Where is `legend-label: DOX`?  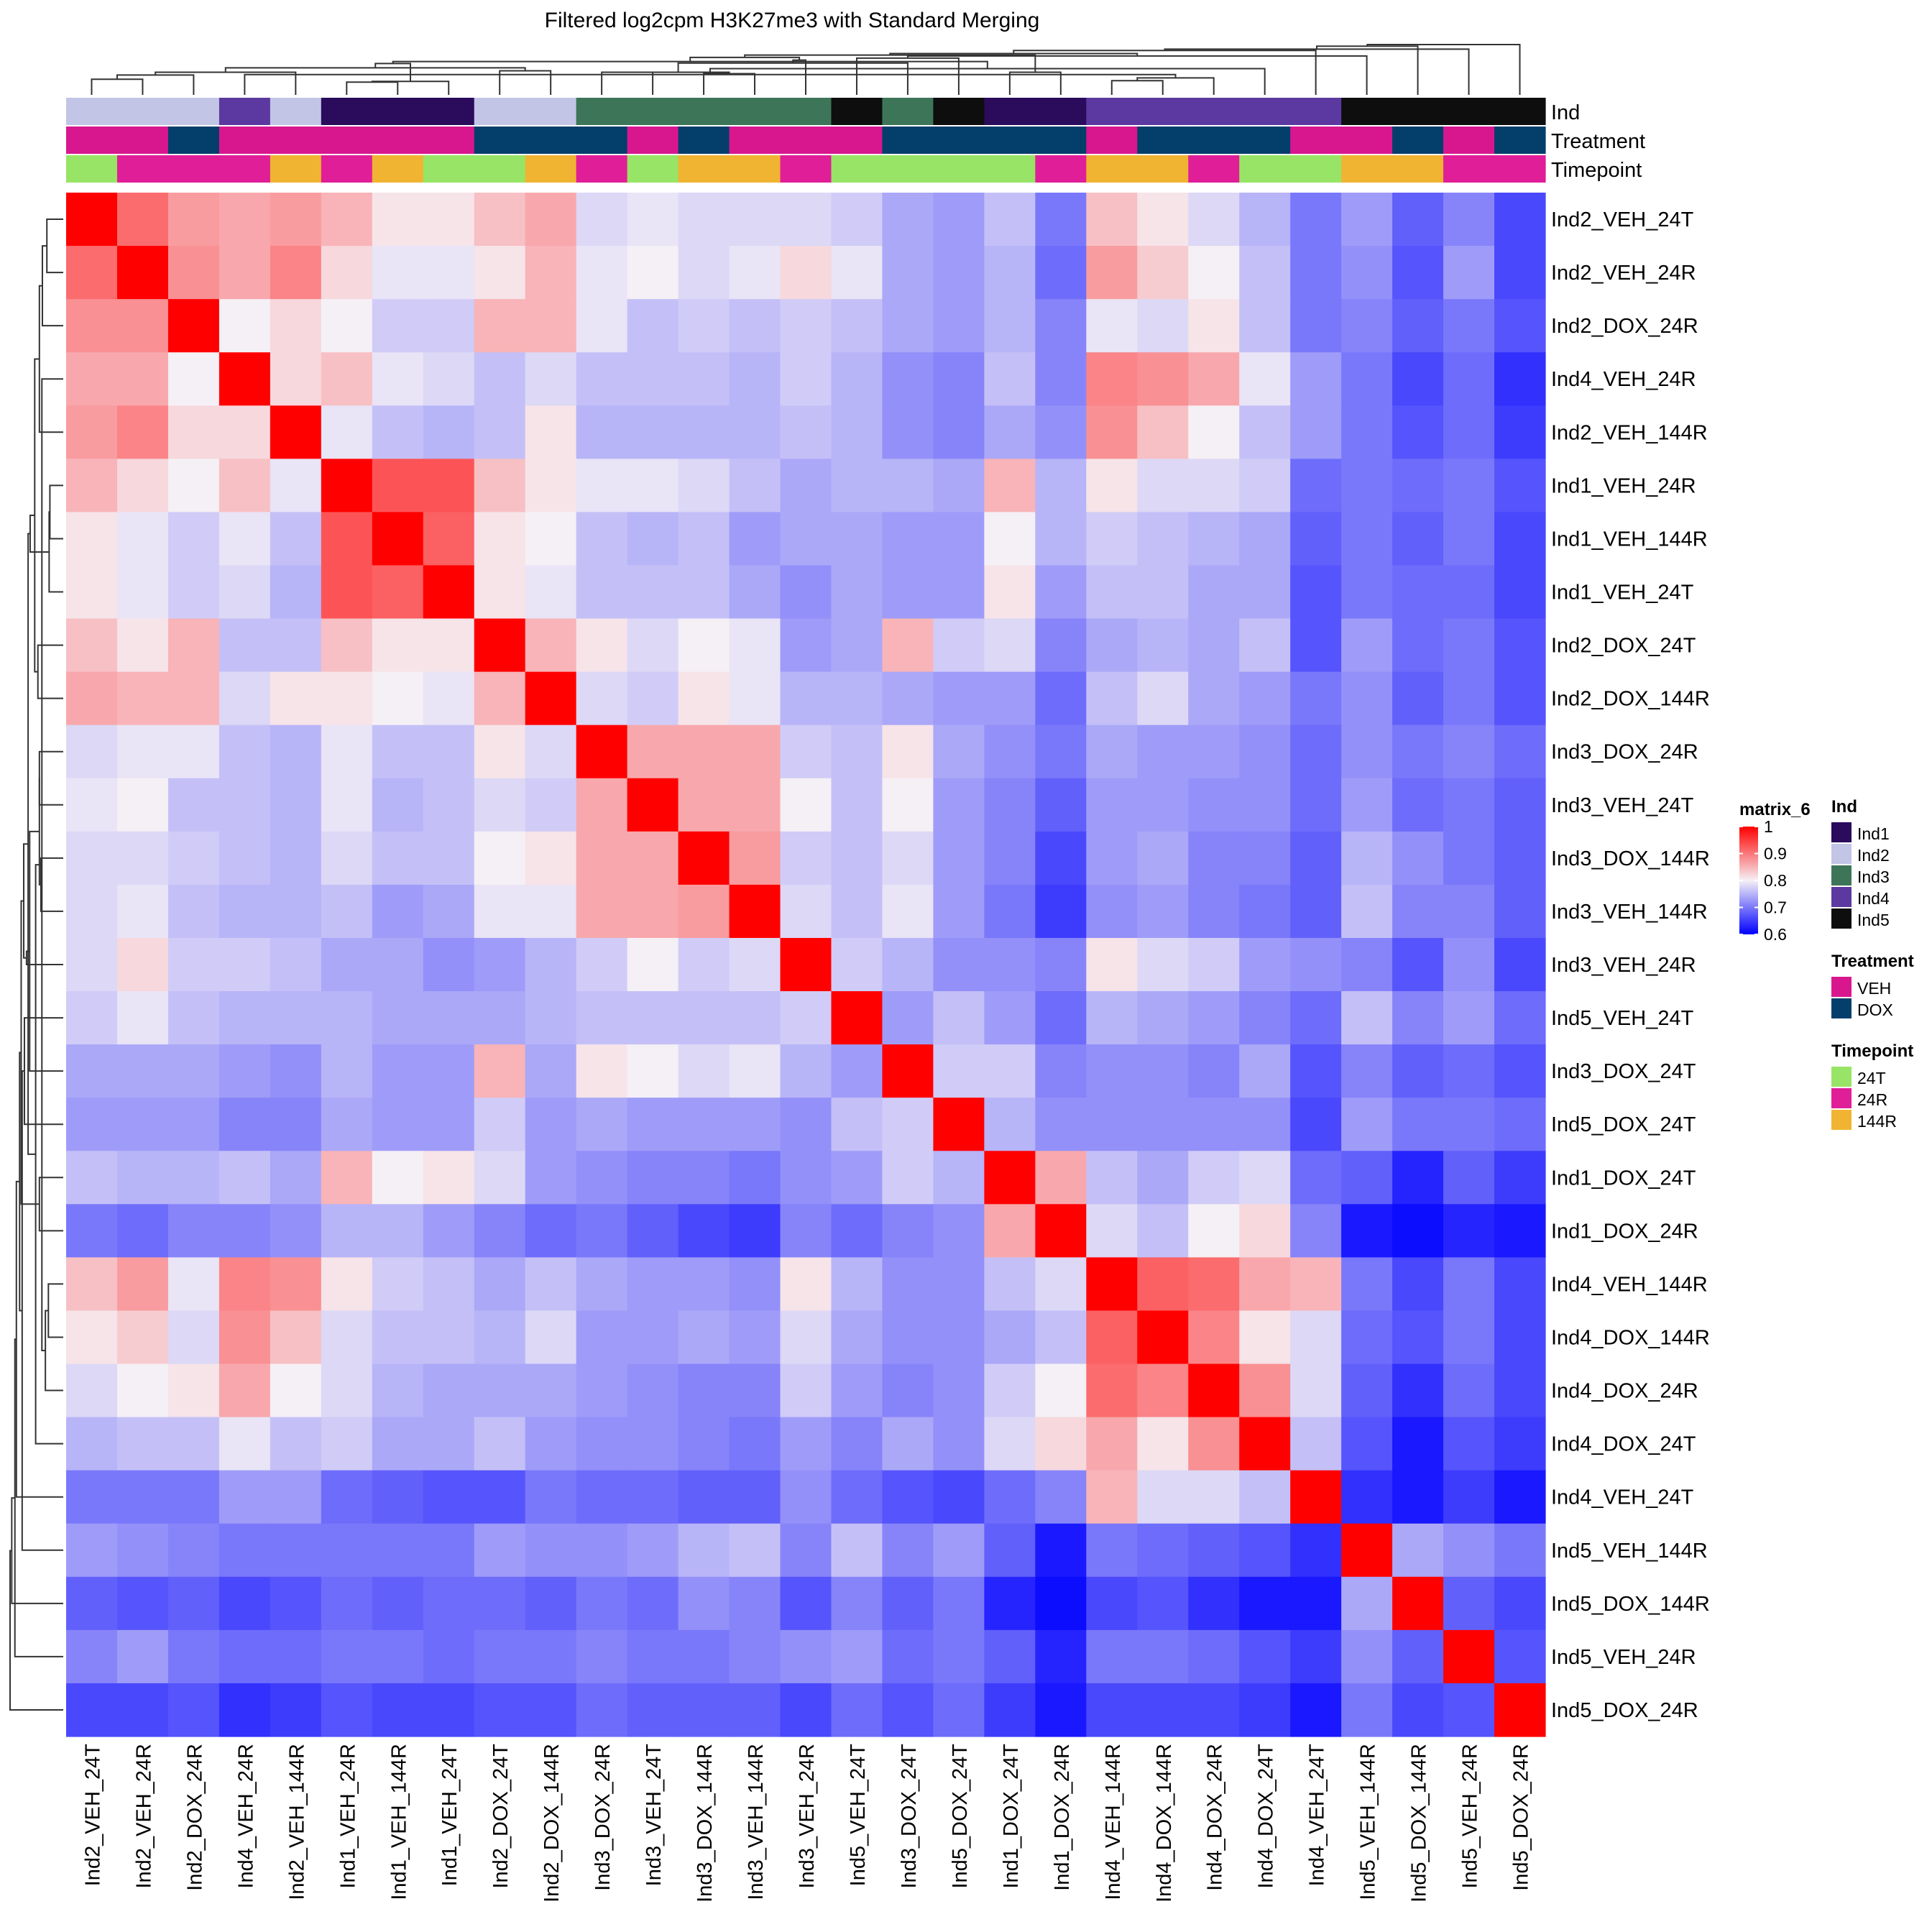
legend-label: DOX is located at coordinates (1875, 1009).